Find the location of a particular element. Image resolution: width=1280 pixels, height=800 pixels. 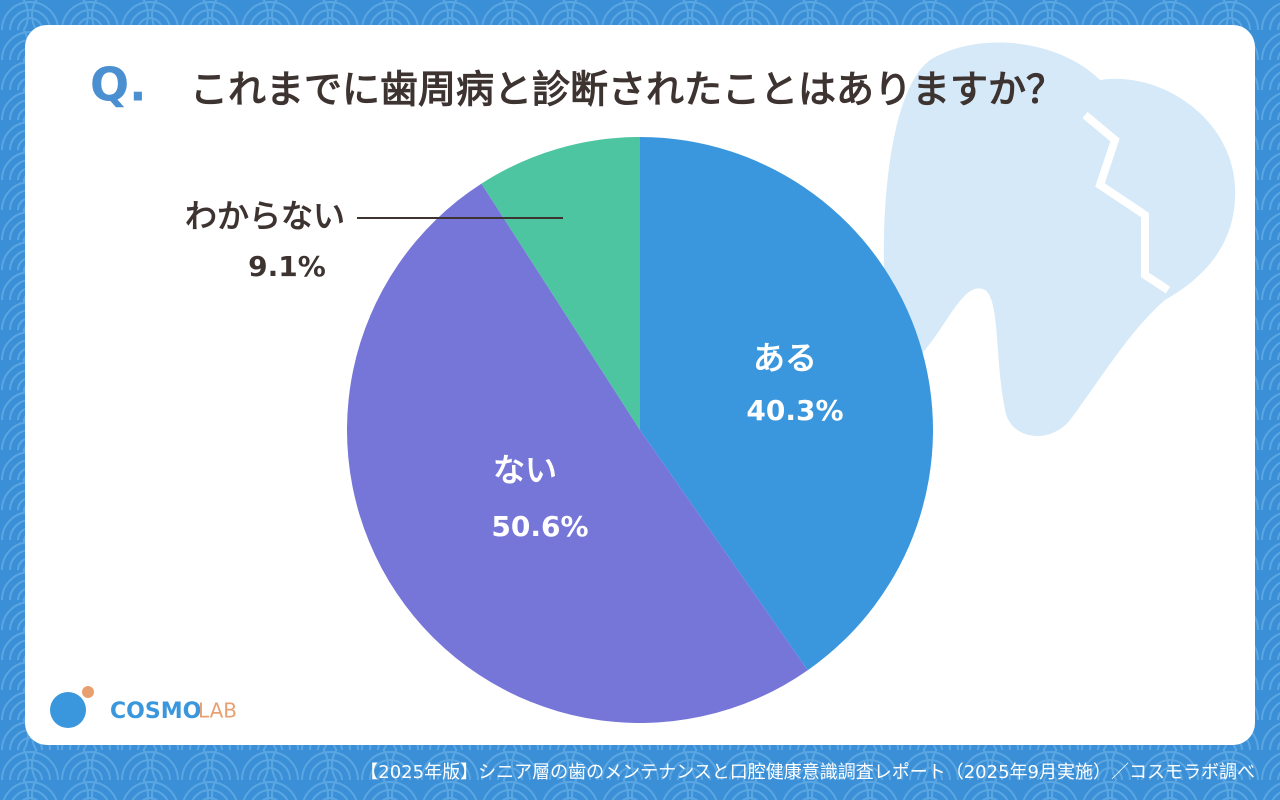

logo-icon-dot is located at coordinates (88, 692).